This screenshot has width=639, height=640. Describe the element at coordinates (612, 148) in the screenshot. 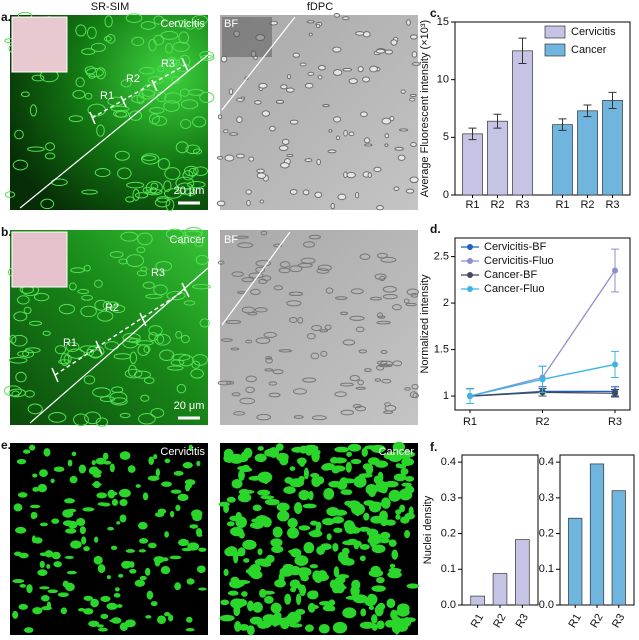

I see `bar` at that location.